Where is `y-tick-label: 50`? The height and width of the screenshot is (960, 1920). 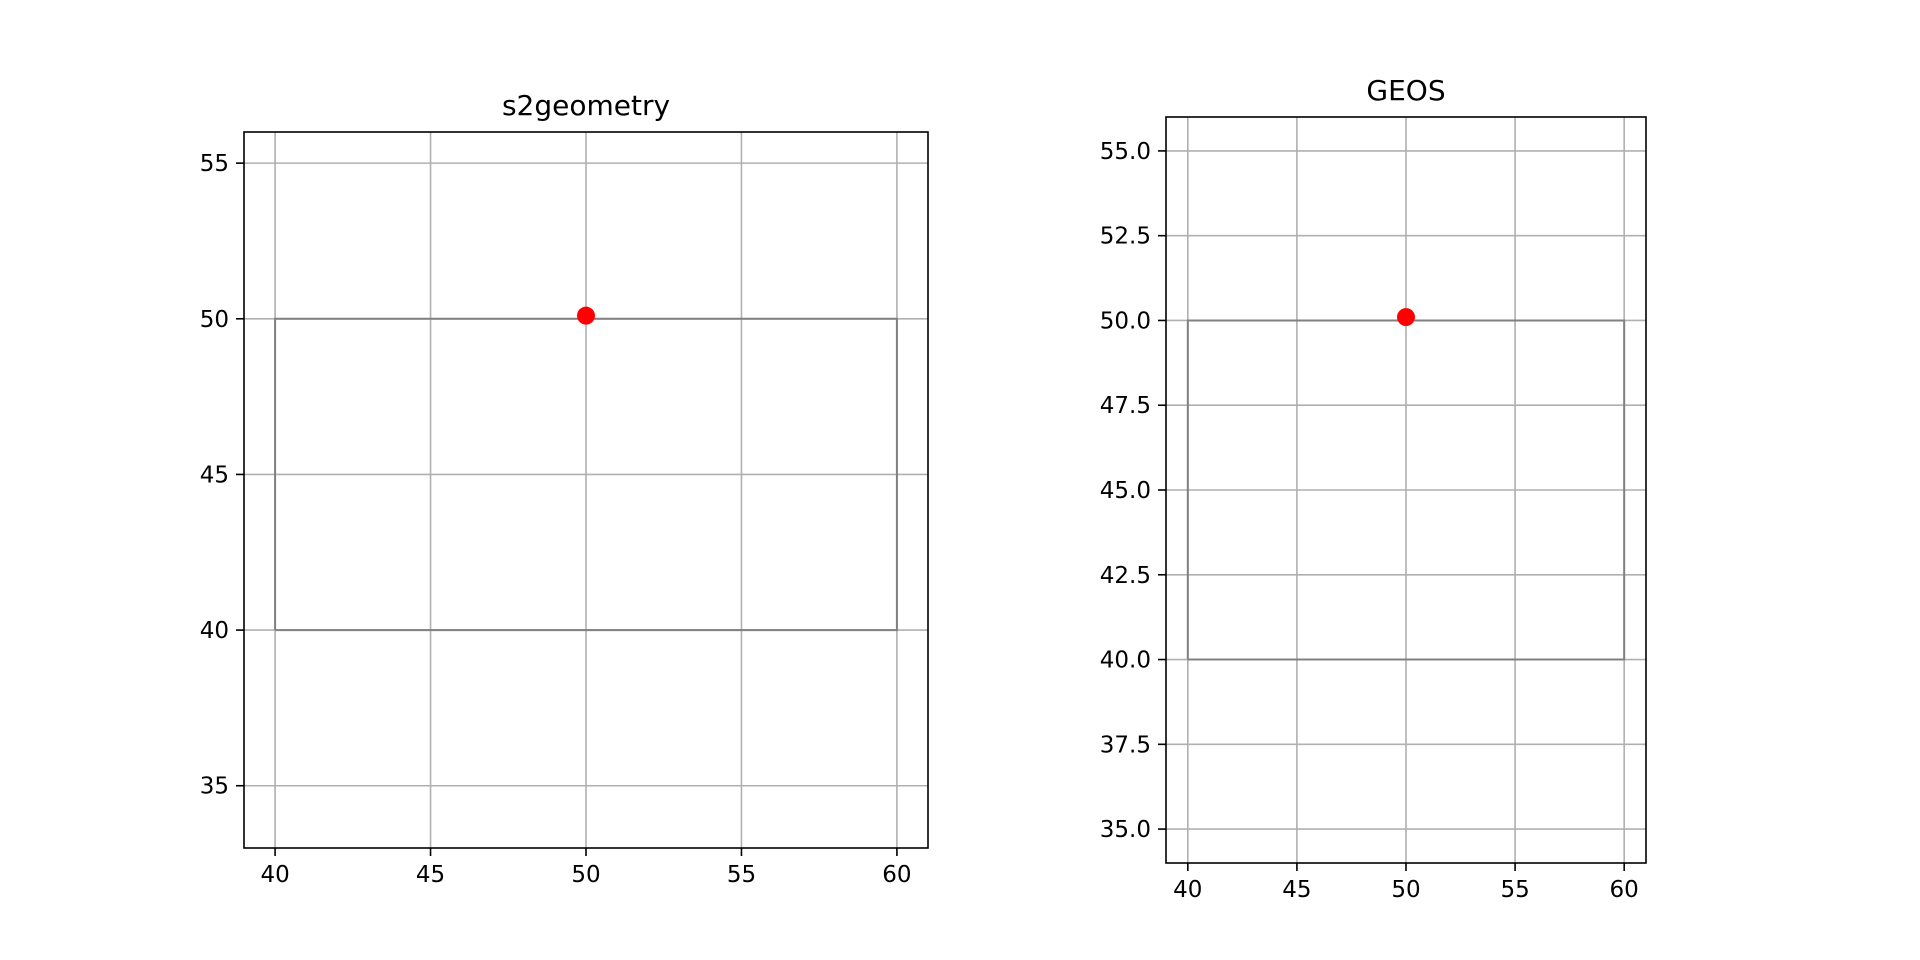 y-tick-label: 50 is located at coordinates (214, 320).